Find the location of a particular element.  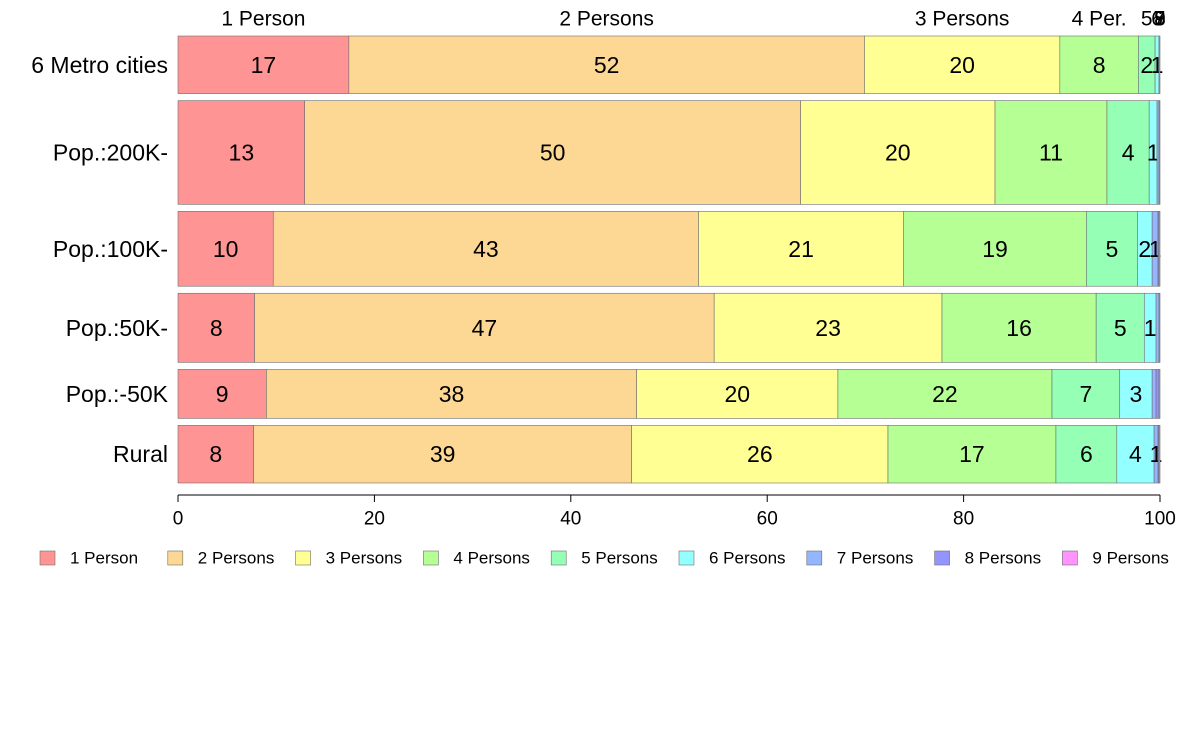

bar-segment-pop-200k-1-person is located at coordinates (241, 152).